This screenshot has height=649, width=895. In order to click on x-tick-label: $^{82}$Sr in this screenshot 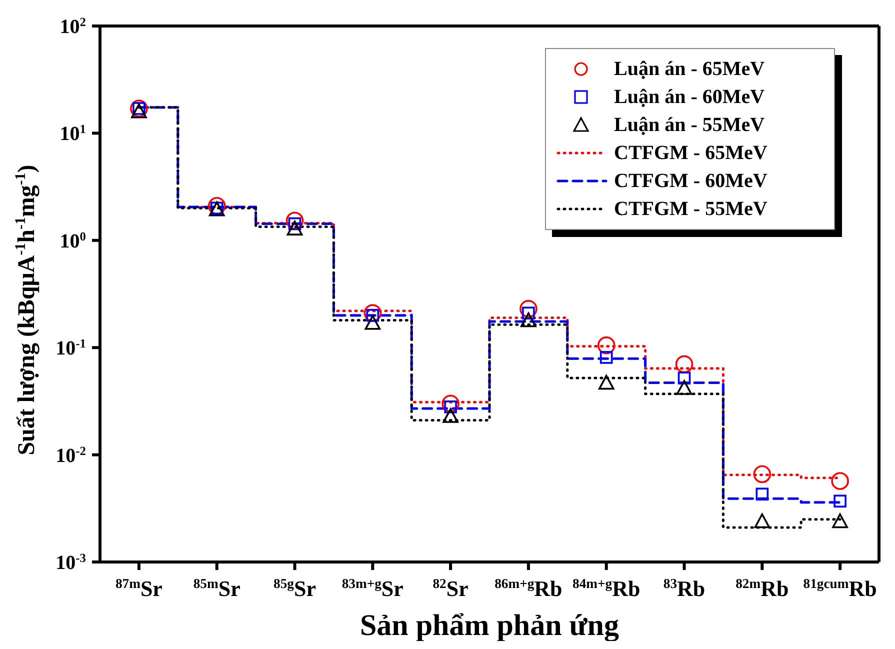, I will do `click(450, 588)`.